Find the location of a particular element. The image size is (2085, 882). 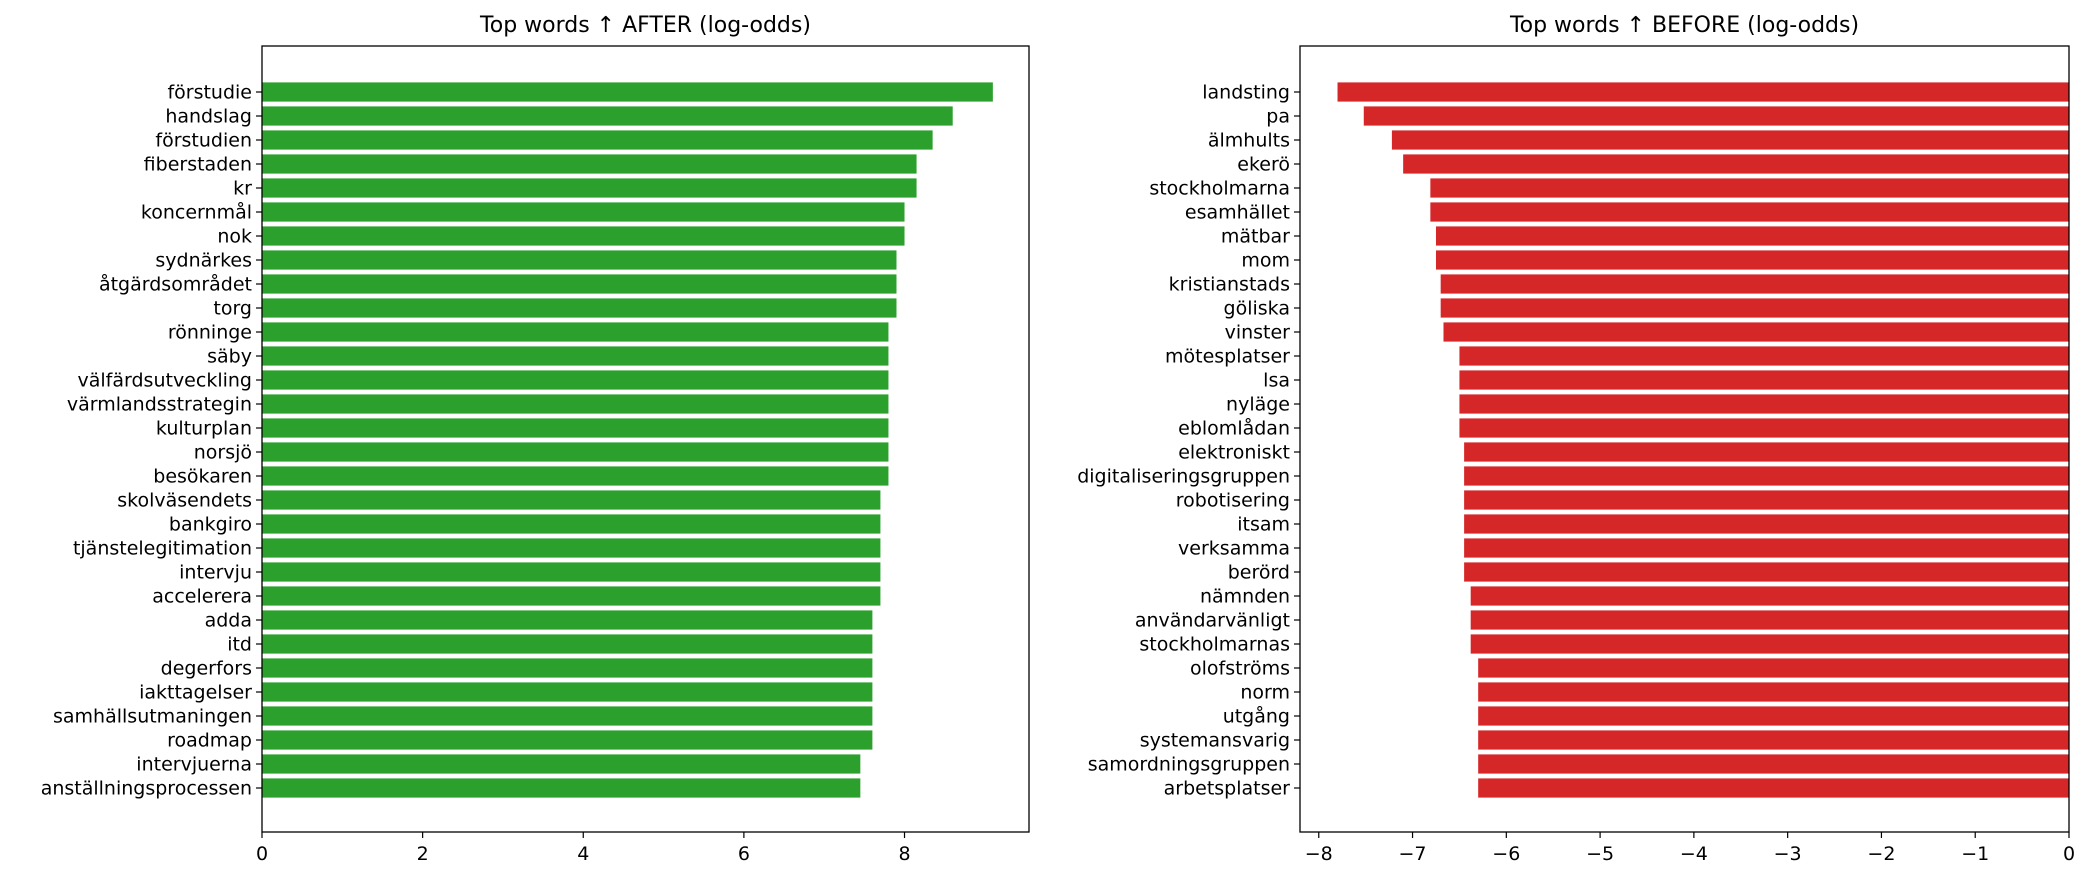

after-category-label: sydnärkes is located at coordinates (203, 261).